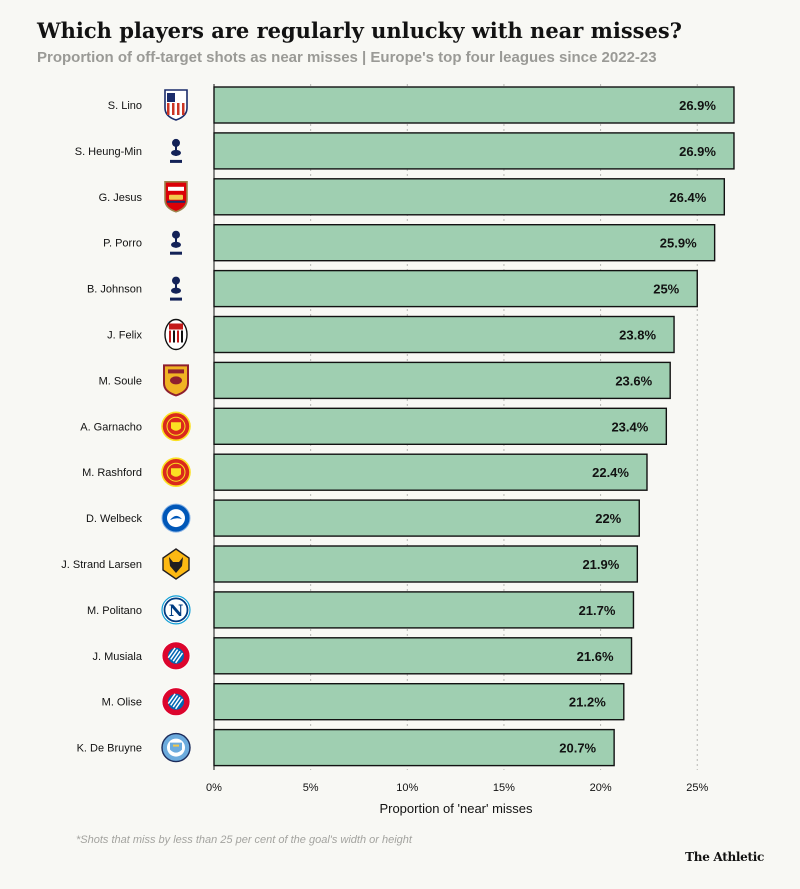 This screenshot has height=889, width=800. Describe the element at coordinates (629, 426) in the screenshot. I see `bar-value-label: 23.4%` at that location.